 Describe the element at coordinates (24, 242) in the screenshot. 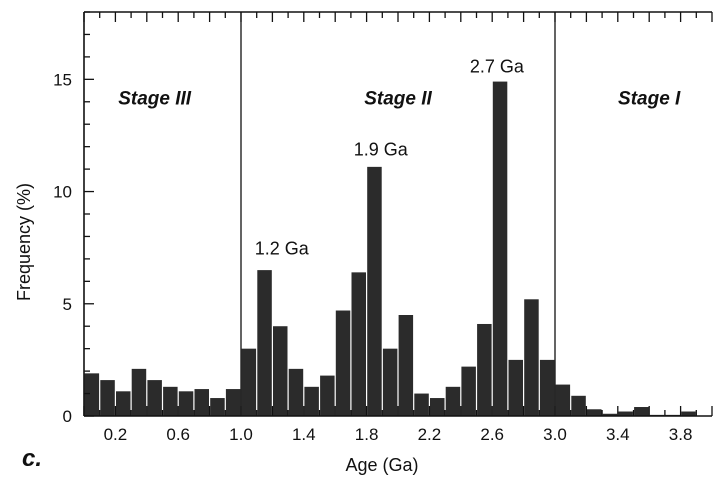

I see `y-axis-title: Frequency (%)` at that location.